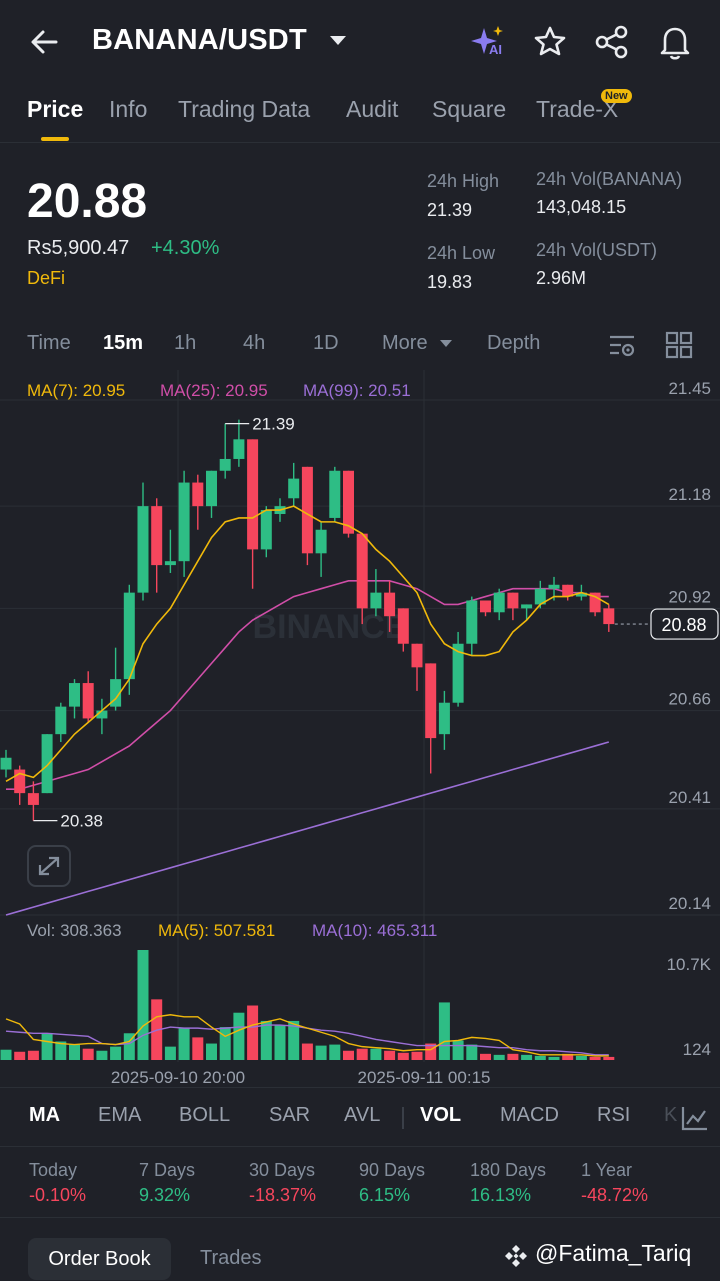 This screenshot has height=1281, width=720. Describe the element at coordinates (81, 821) in the screenshot. I see `low-marker-label: 20.38` at that location.